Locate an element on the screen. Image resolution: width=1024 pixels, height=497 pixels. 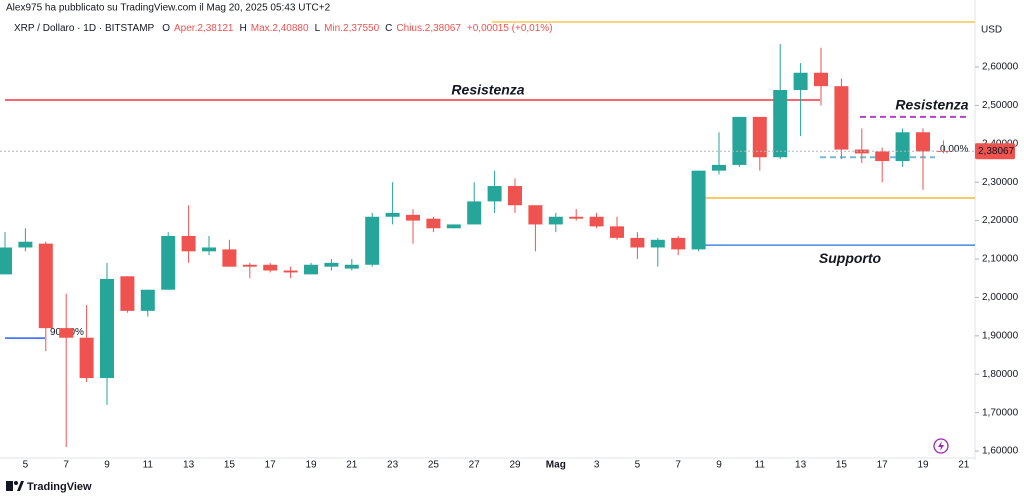
x-tick-label: 23 is located at coordinates (393, 465).